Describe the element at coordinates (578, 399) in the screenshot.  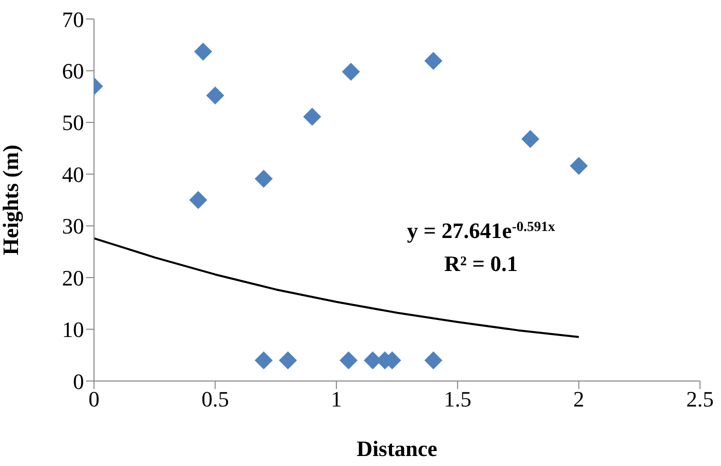
I see `x-tick-label: 2` at that location.